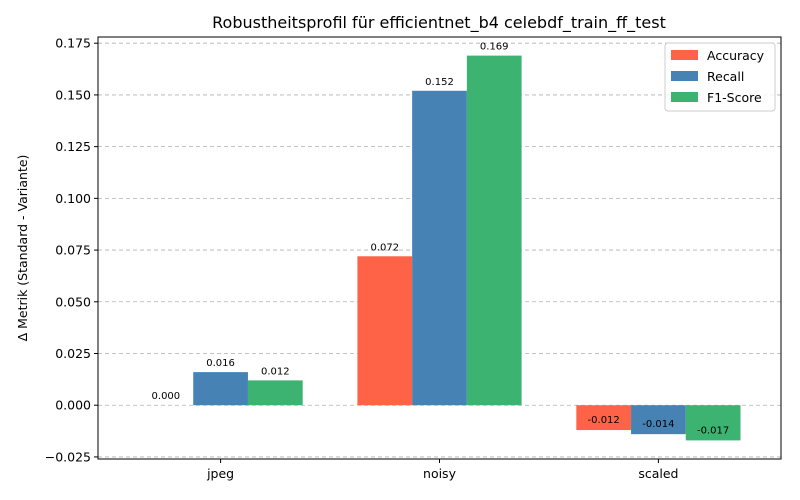  I want to click on x-axis-ticks: jpeg noisy scaled, so click(442, 470).